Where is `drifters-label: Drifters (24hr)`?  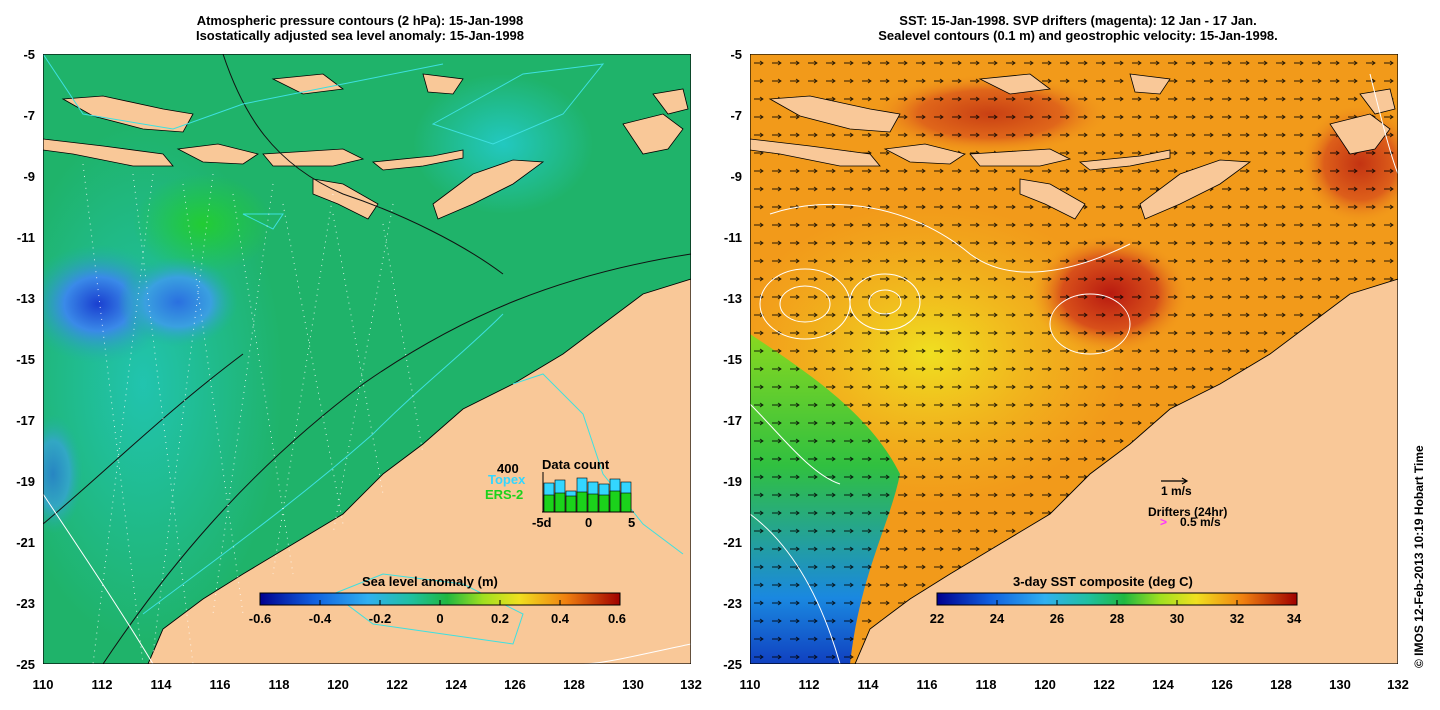 drifters-label: Drifters (24hr) is located at coordinates (1188, 512).